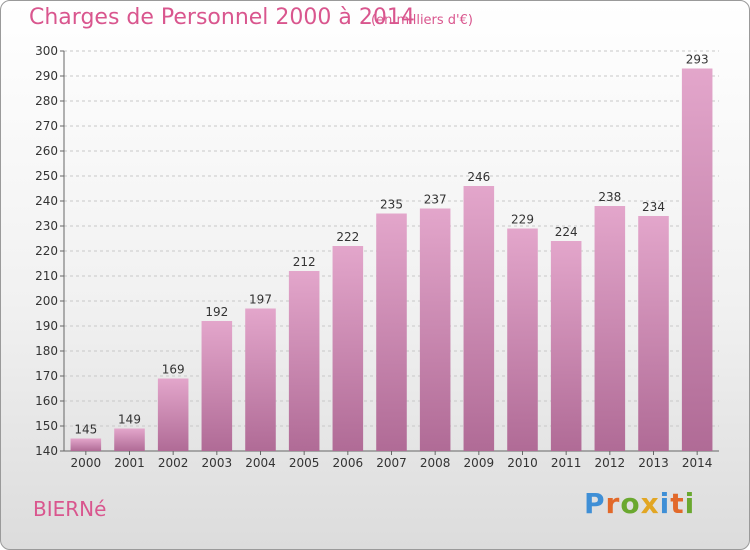 This screenshot has height=550, width=750. What do you see at coordinates (653, 207) in the screenshot?
I see `data-label: 234` at bounding box center [653, 207].